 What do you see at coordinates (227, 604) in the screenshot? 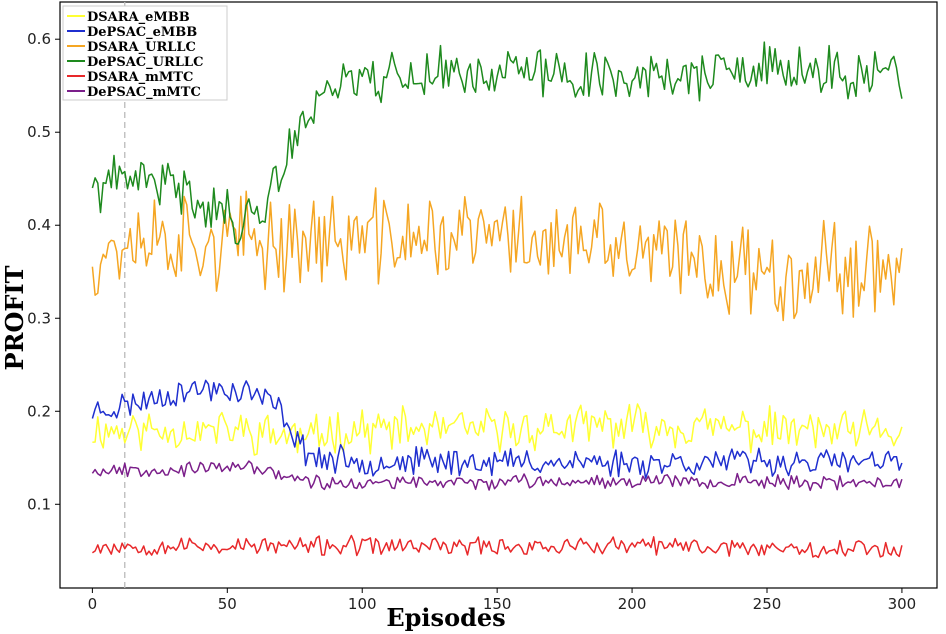
I see `x-tick-label: 50` at bounding box center [227, 604].